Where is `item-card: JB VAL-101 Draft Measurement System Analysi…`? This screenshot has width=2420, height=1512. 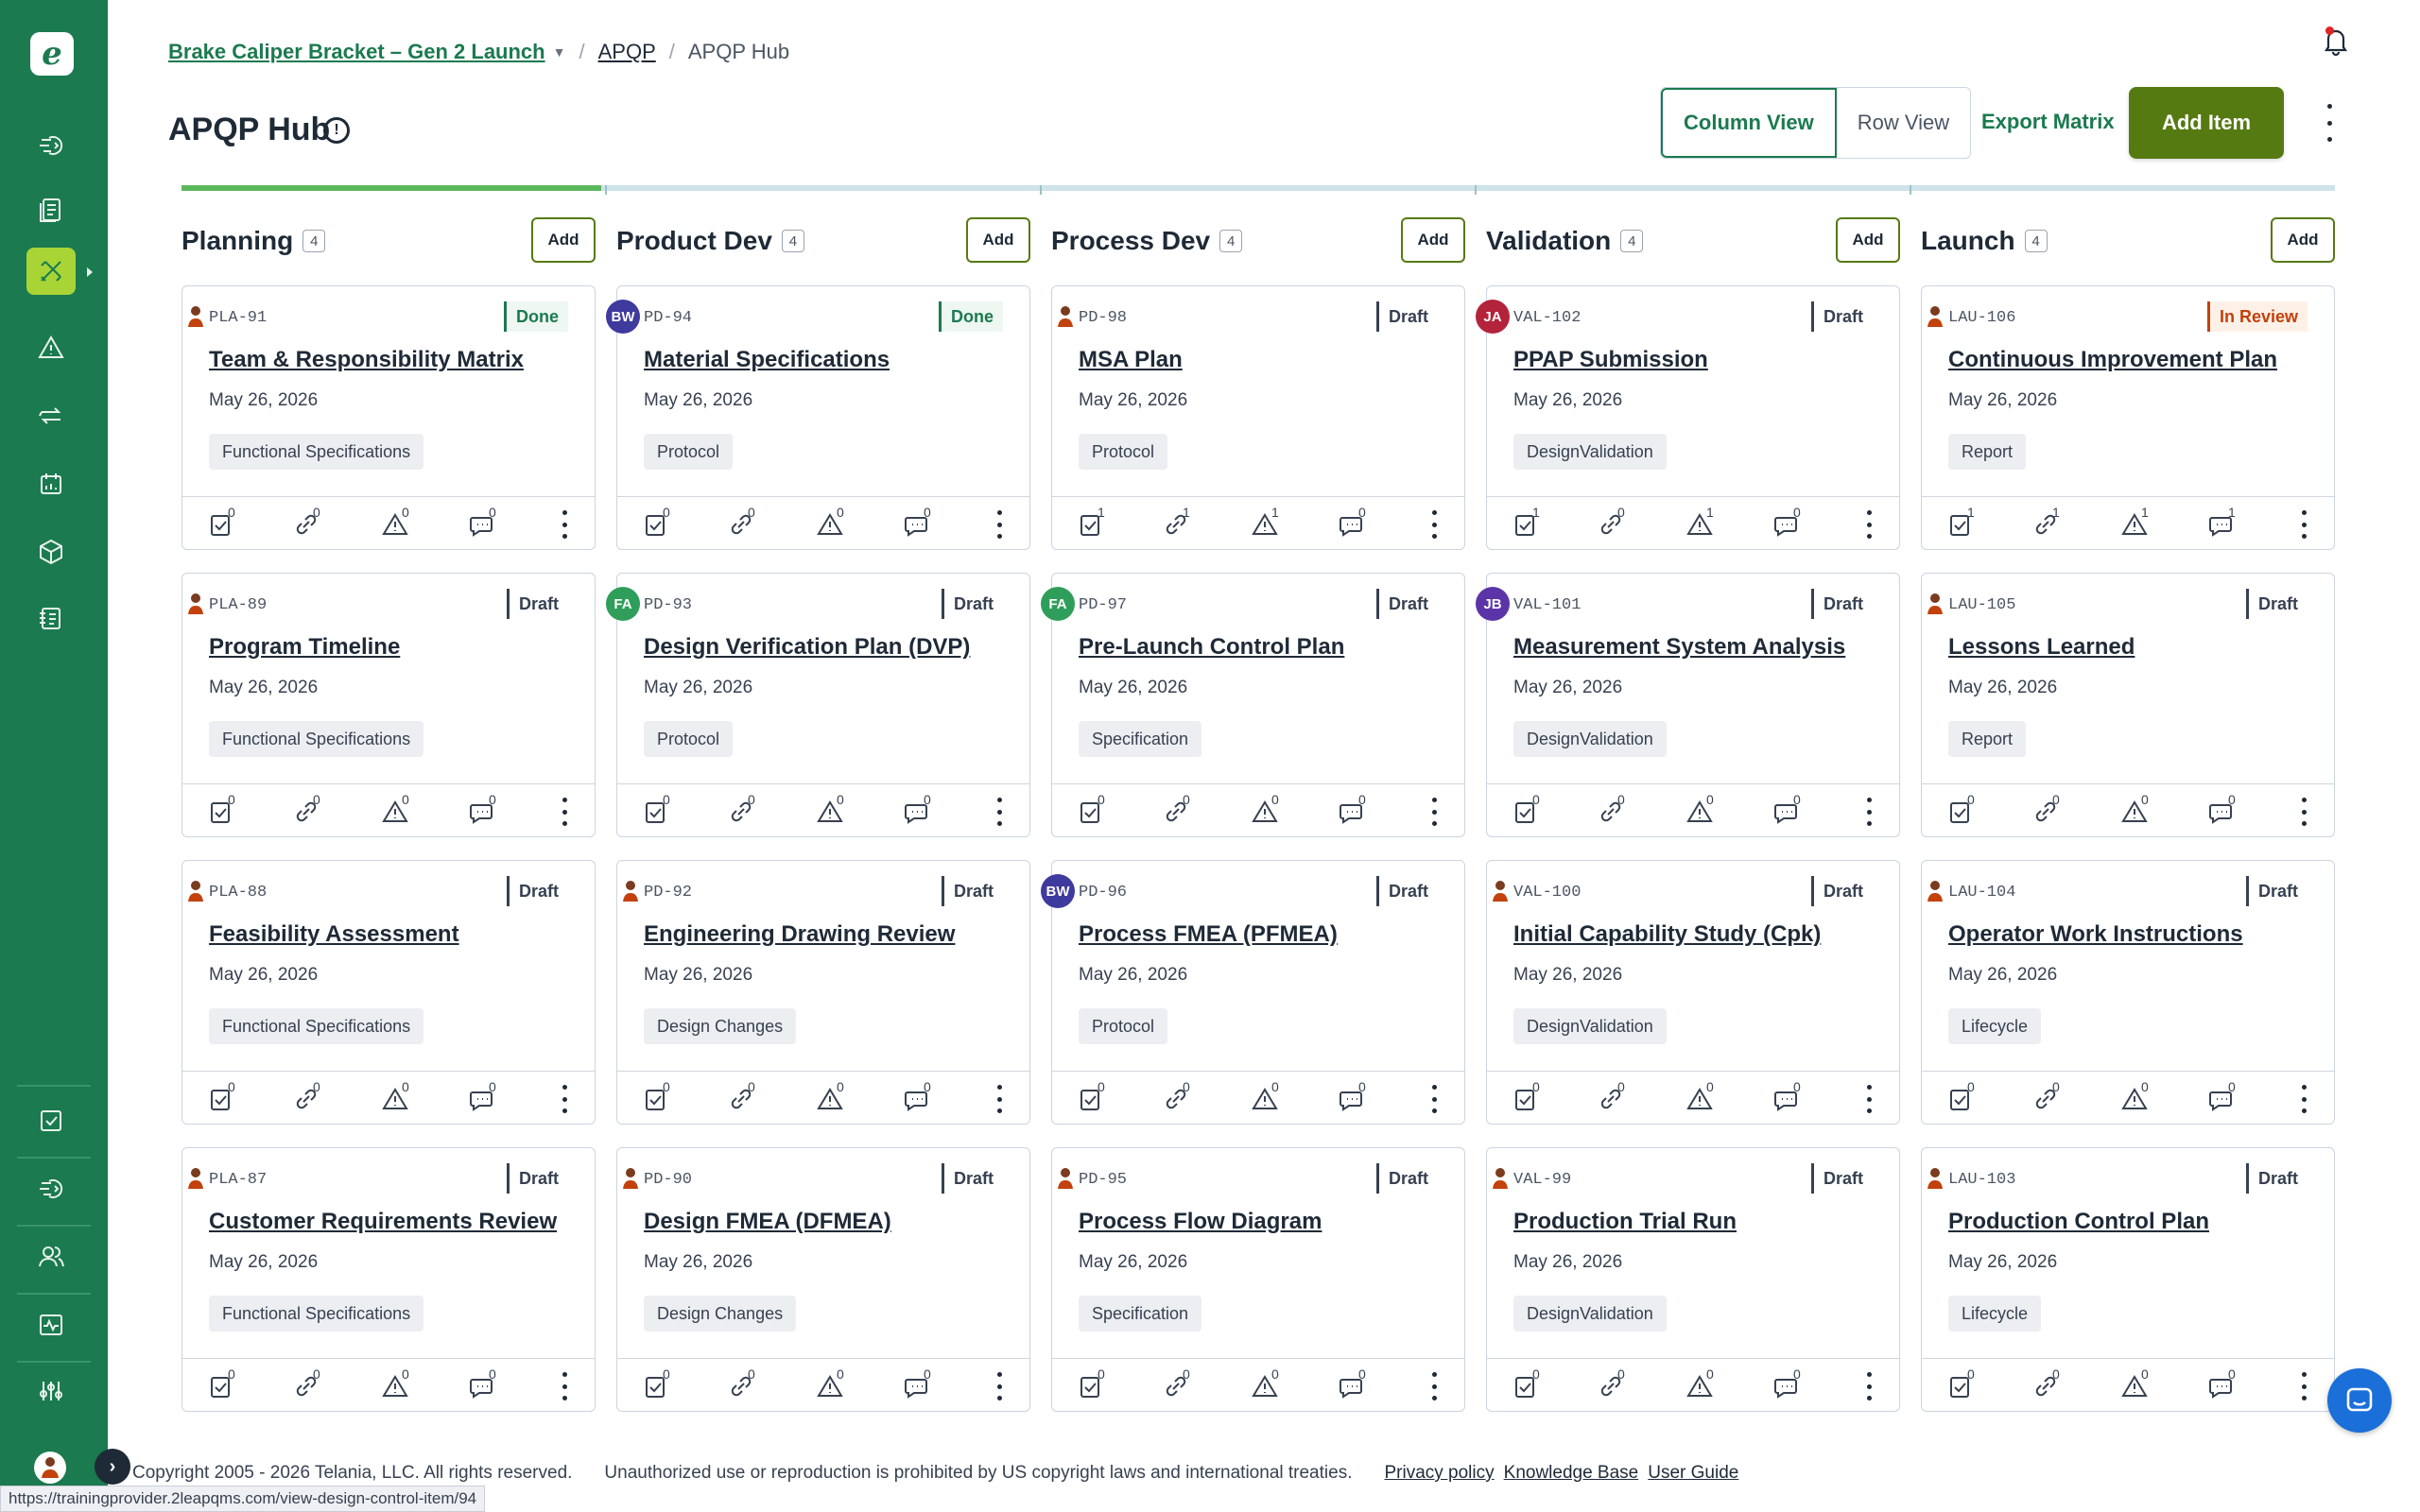 item-card: JB VAL-101 Draft Measurement System Analysi… is located at coordinates (1688, 705).